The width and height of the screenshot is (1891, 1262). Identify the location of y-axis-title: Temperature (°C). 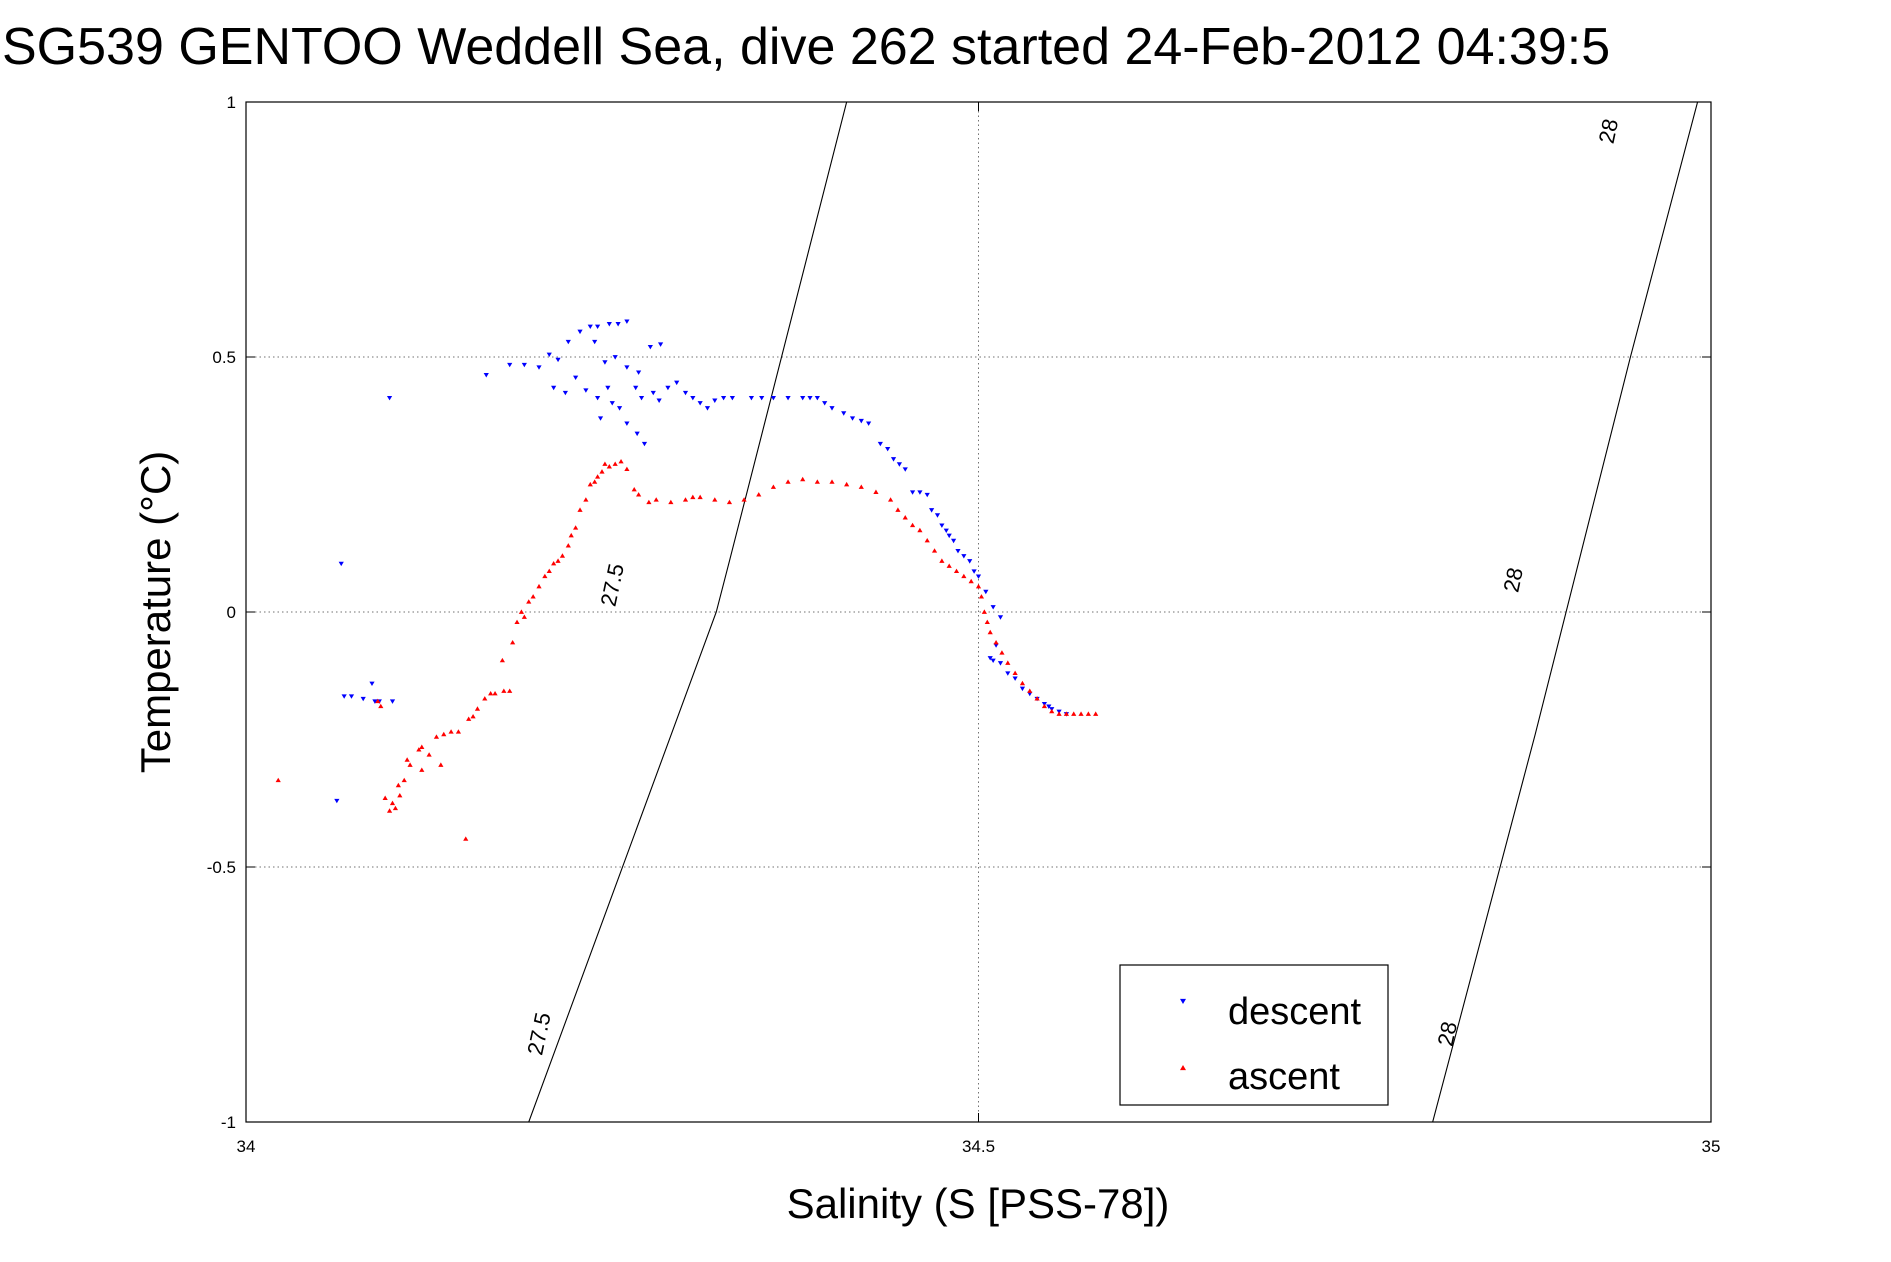
(155, 612).